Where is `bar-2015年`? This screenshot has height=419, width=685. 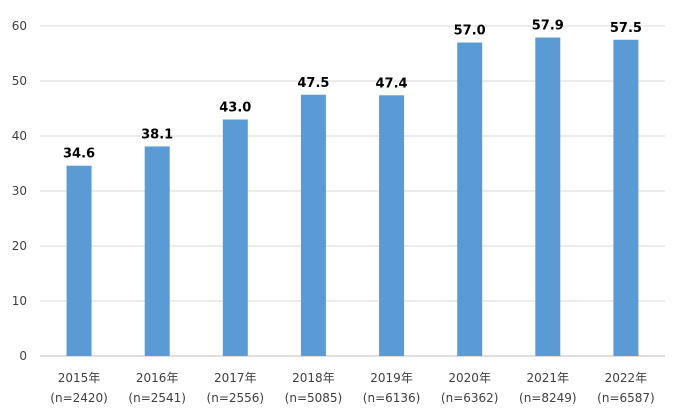 bar-2015年 is located at coordinates (79, 260).